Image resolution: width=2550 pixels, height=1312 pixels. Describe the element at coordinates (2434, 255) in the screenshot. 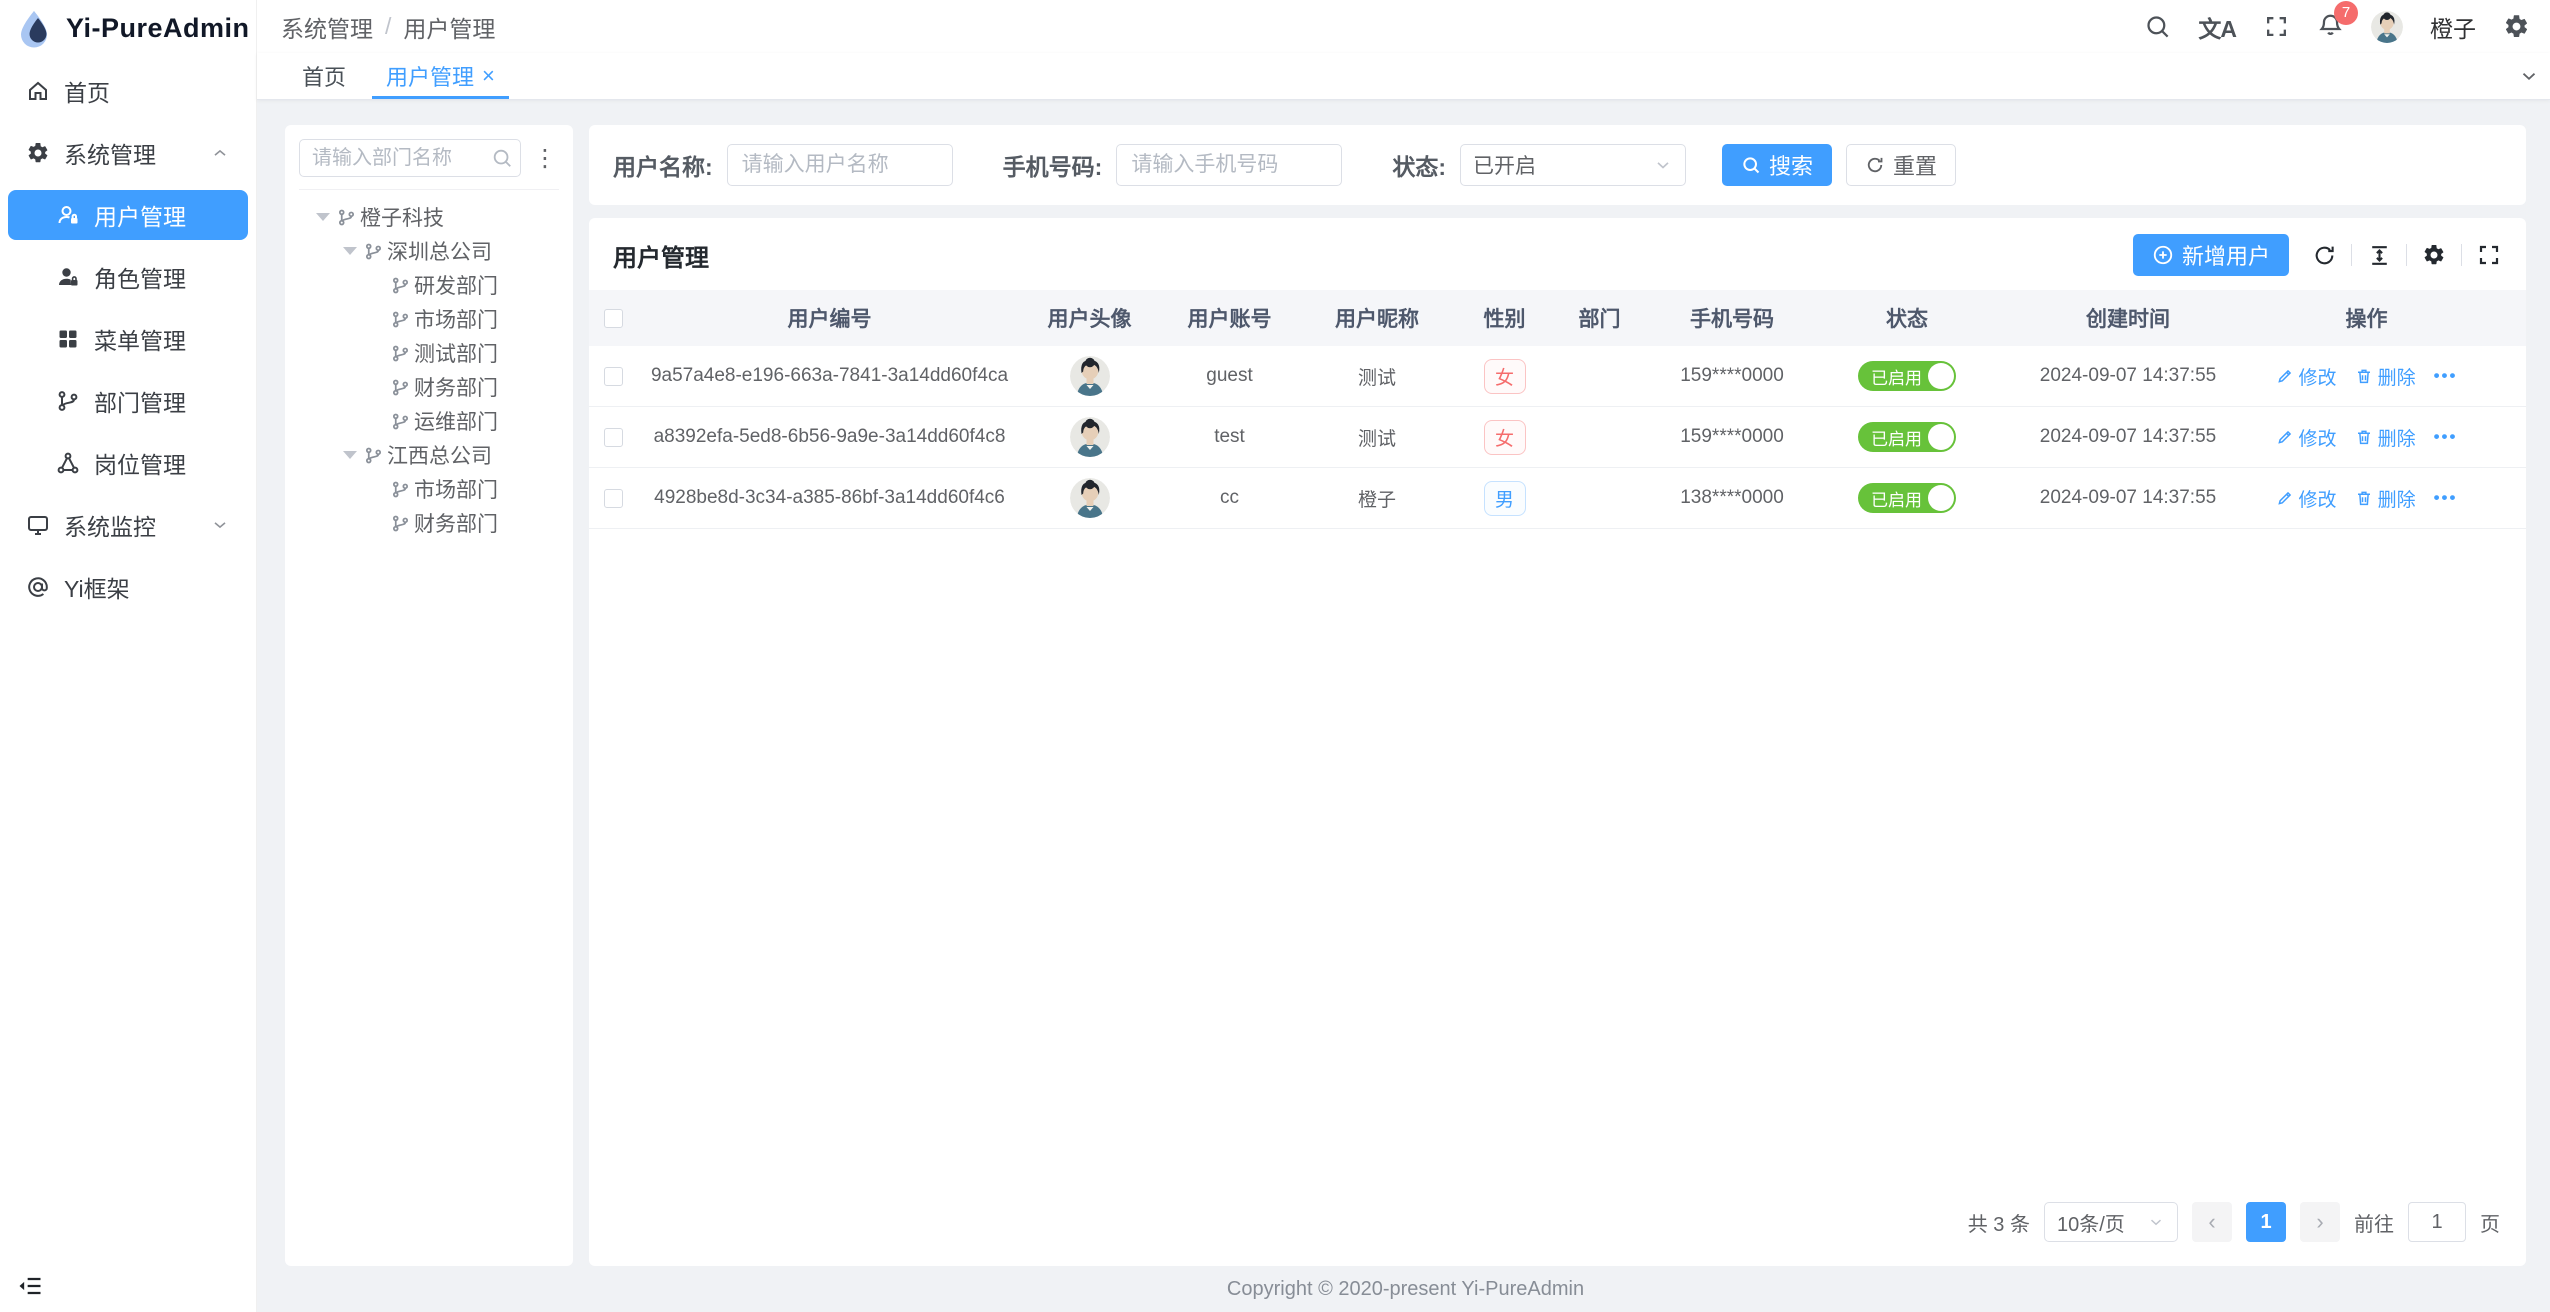

I see `column-settings-gear-icon` at that location.